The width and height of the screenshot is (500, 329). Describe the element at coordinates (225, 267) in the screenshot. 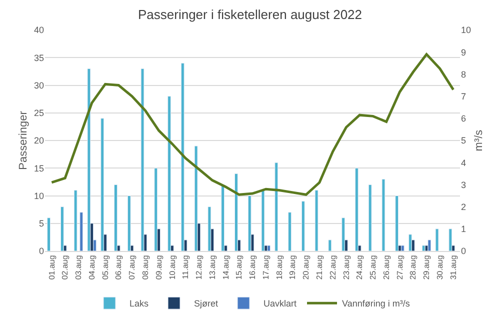

I see `x-tick-label: 14.aug` at that location.